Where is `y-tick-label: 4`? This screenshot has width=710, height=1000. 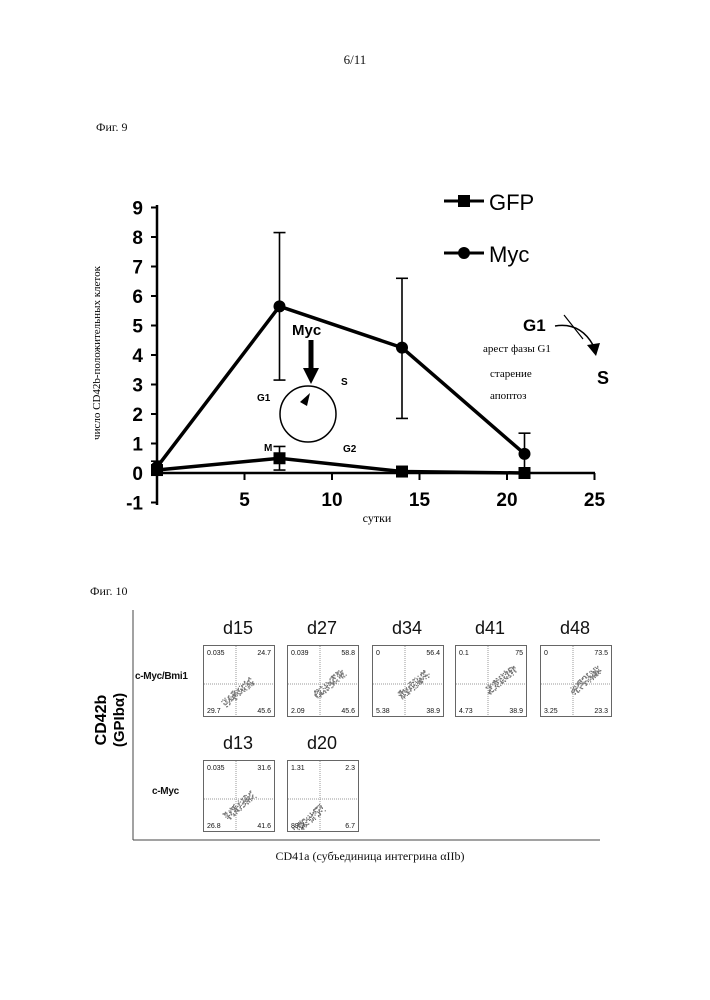
y-tick-label: 4 is located at coordinates (137, 356).